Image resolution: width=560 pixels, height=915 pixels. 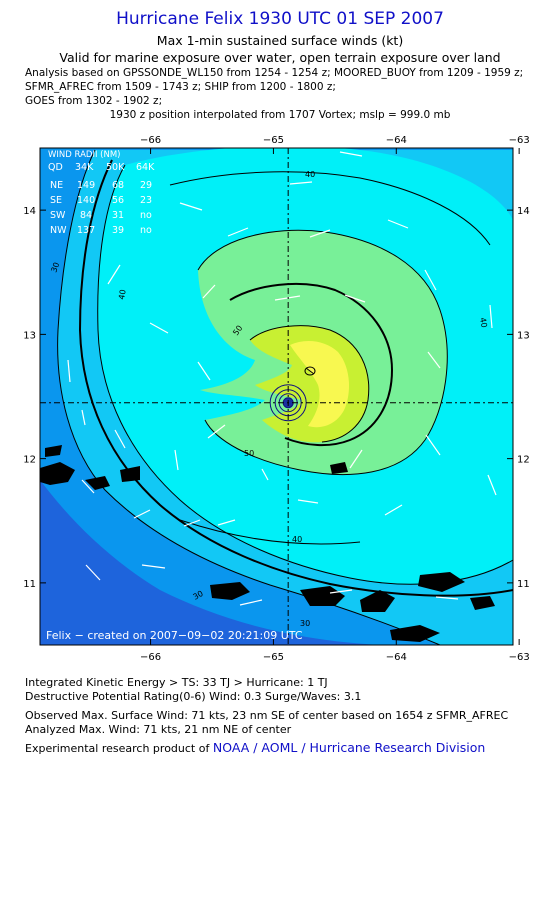 What do you see at coordinates (86, 215) in the screenshot?
I see `wind-radii-r2c1: 84` at bounding box center [86, 215].